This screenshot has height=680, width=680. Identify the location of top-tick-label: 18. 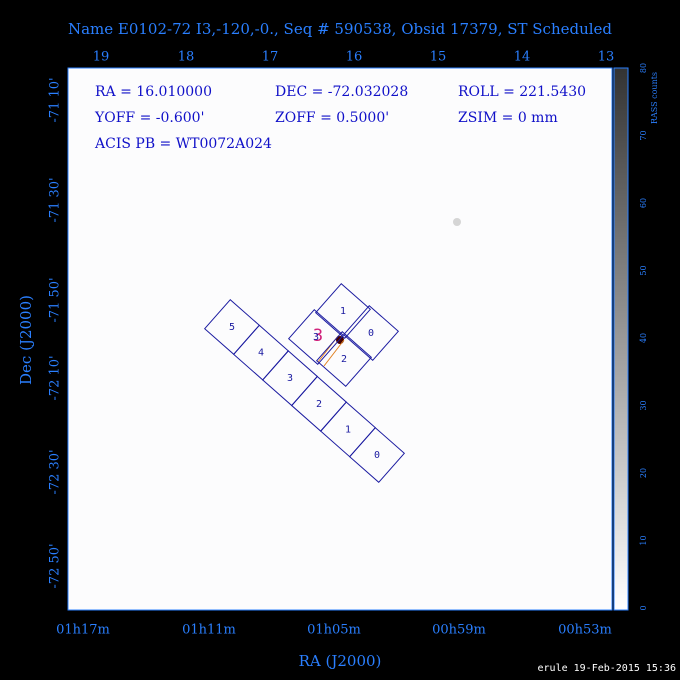
(186, 57).